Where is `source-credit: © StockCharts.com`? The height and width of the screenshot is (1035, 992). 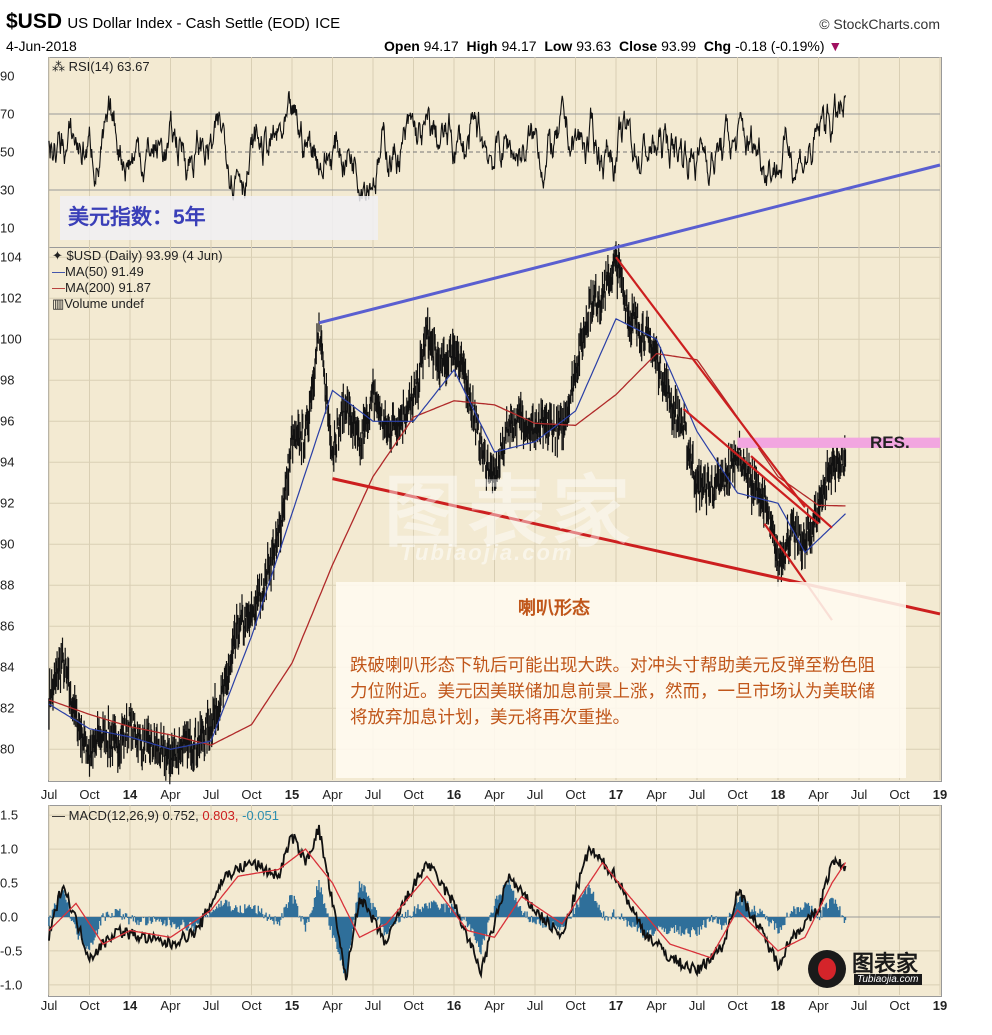
source-credit: © StockCharts.com is located at coordinates (879, 24).